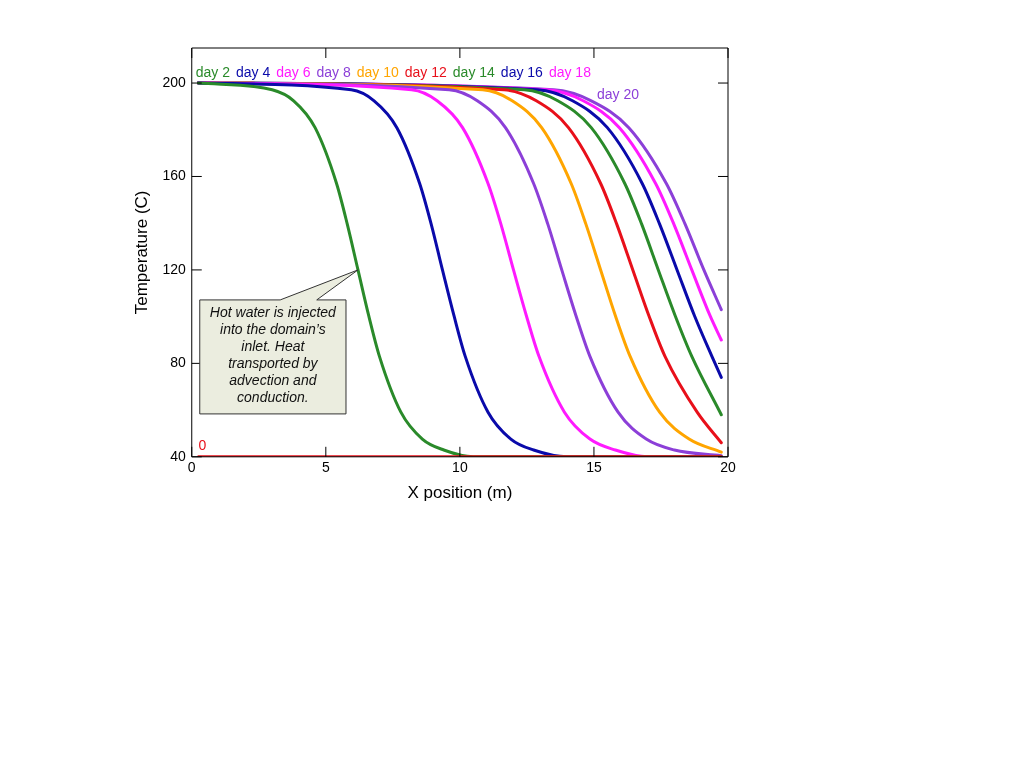 The height and width of the screenshot is (768, 1024). Describe the element at coordinates (213, 71) in the screenshot. I see `series-label: day 2` at that location.